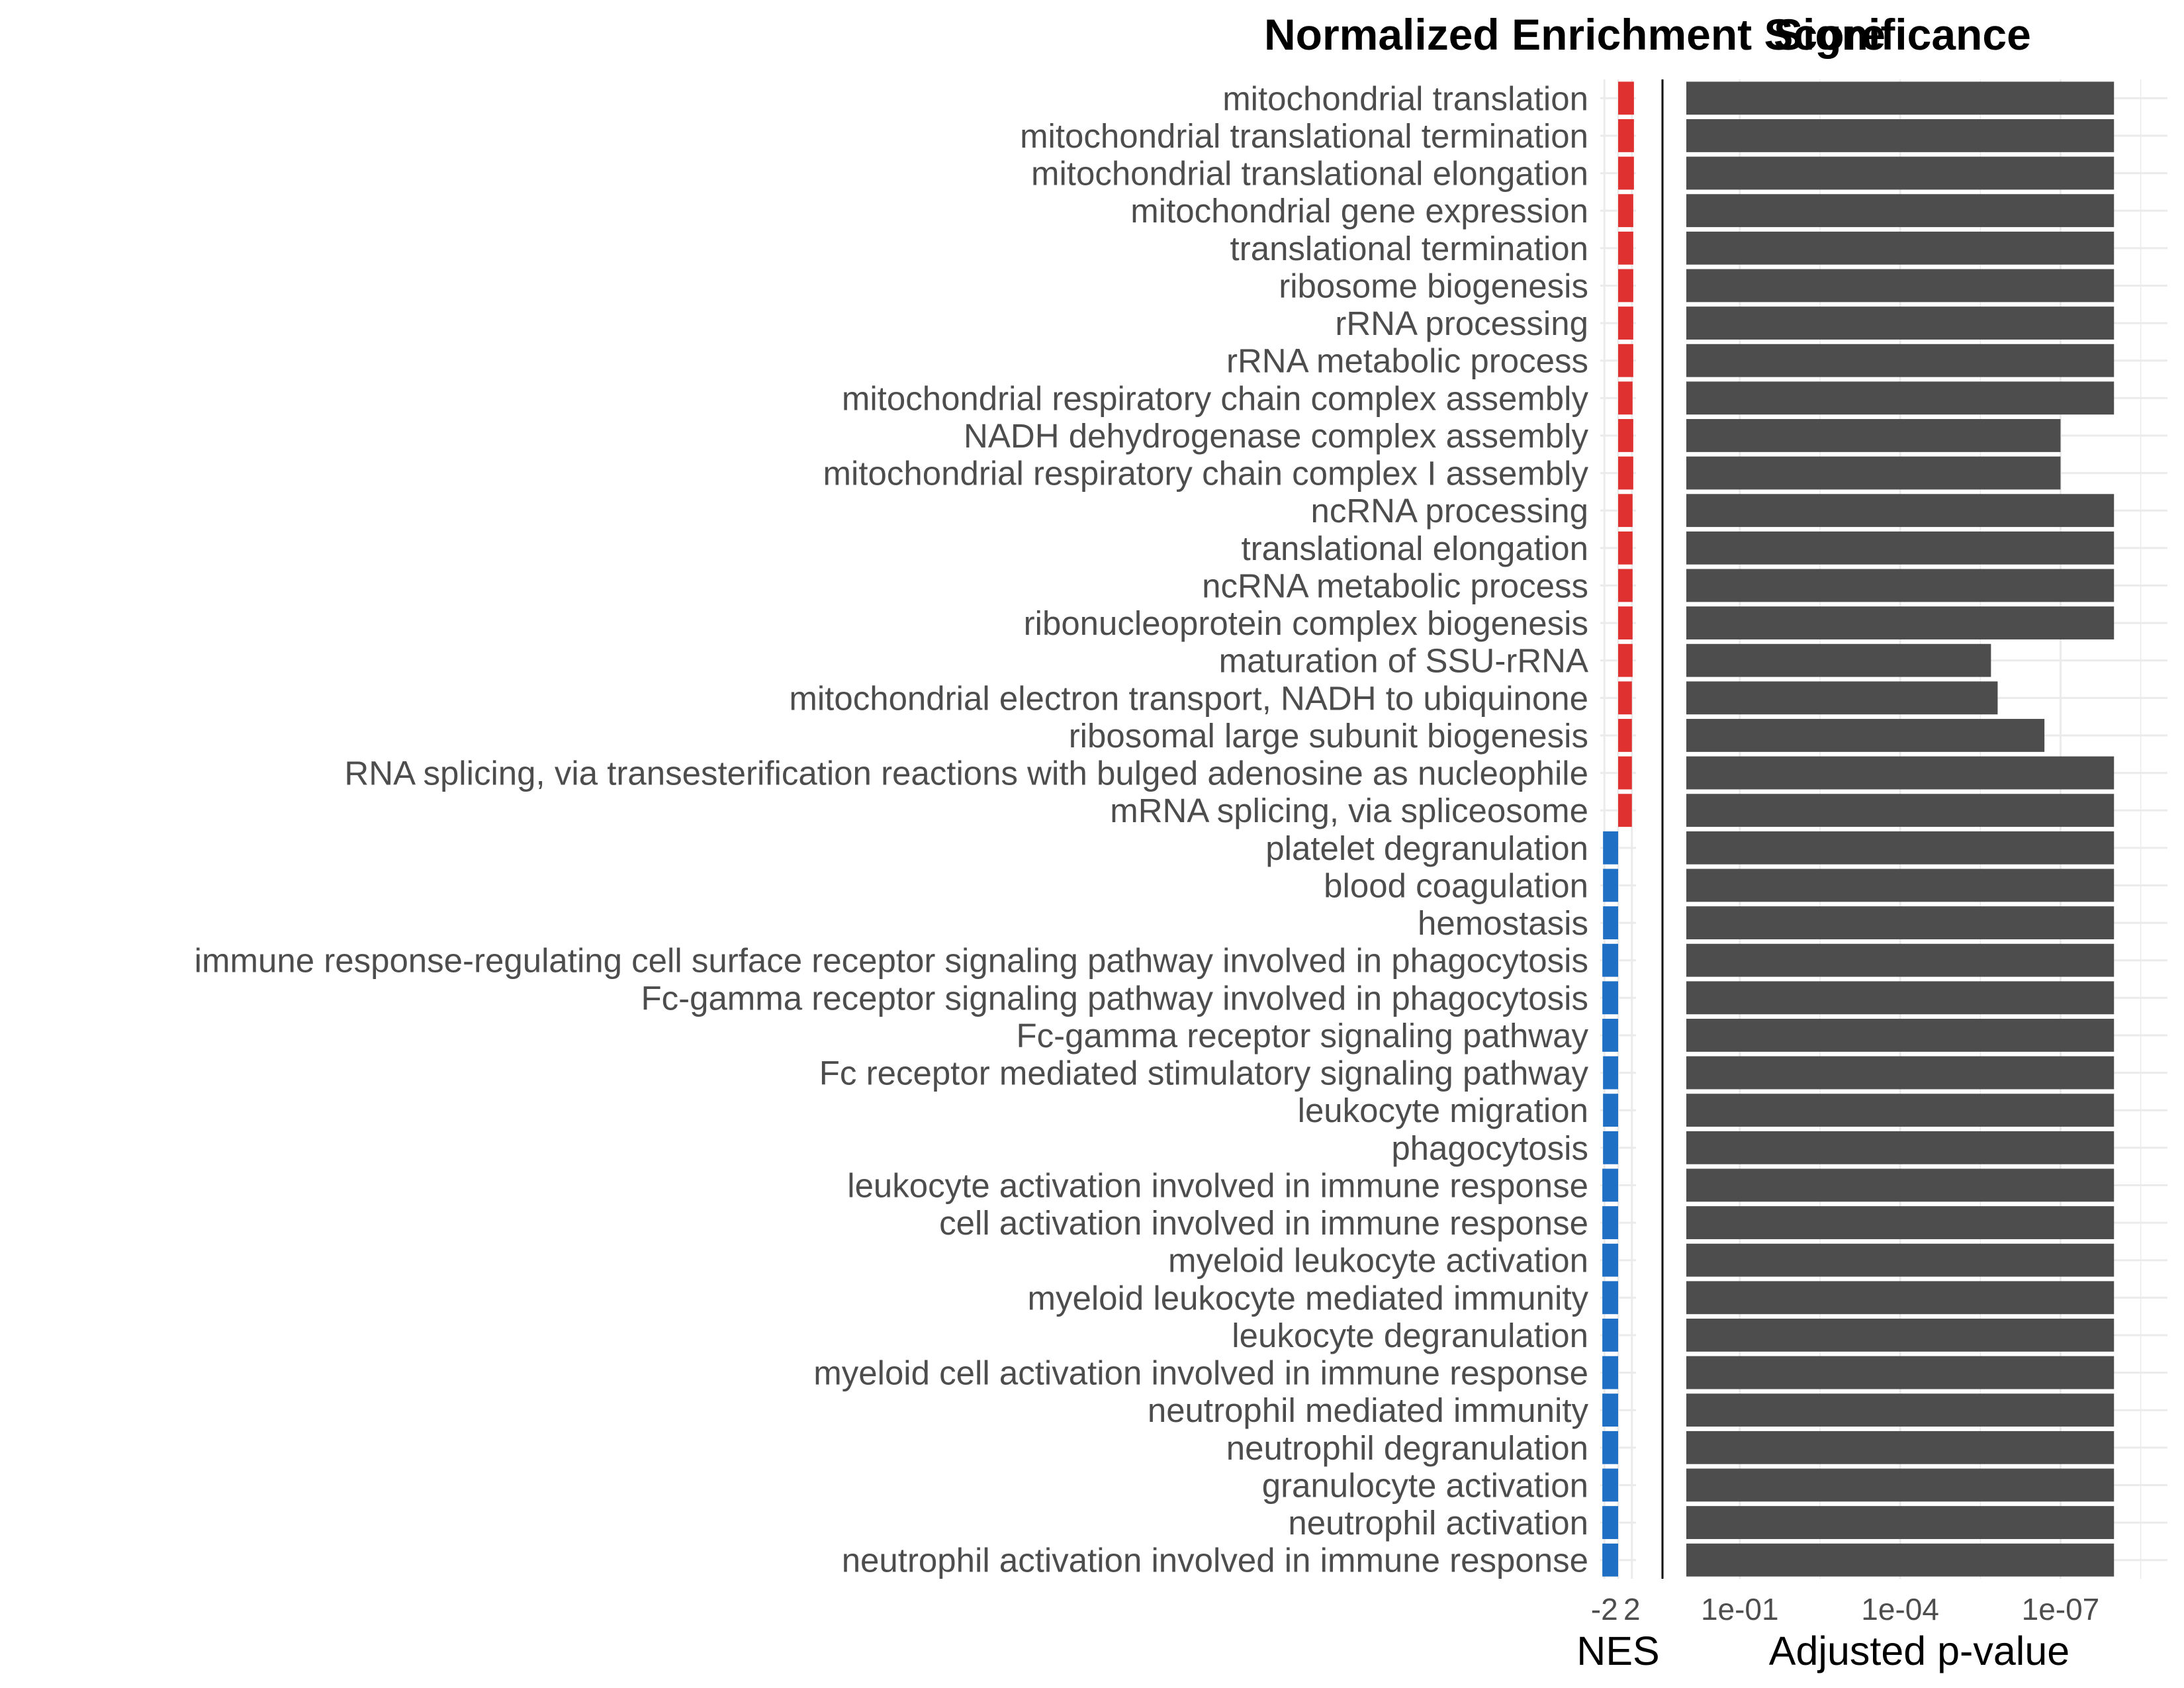 The height and width of the screenshot is (1688, 2184). What do you see at coordinates (1304, 136) in the screenshot?
I see `term-label: mitochondrial translational termination` at bounding box center [1304, 136].